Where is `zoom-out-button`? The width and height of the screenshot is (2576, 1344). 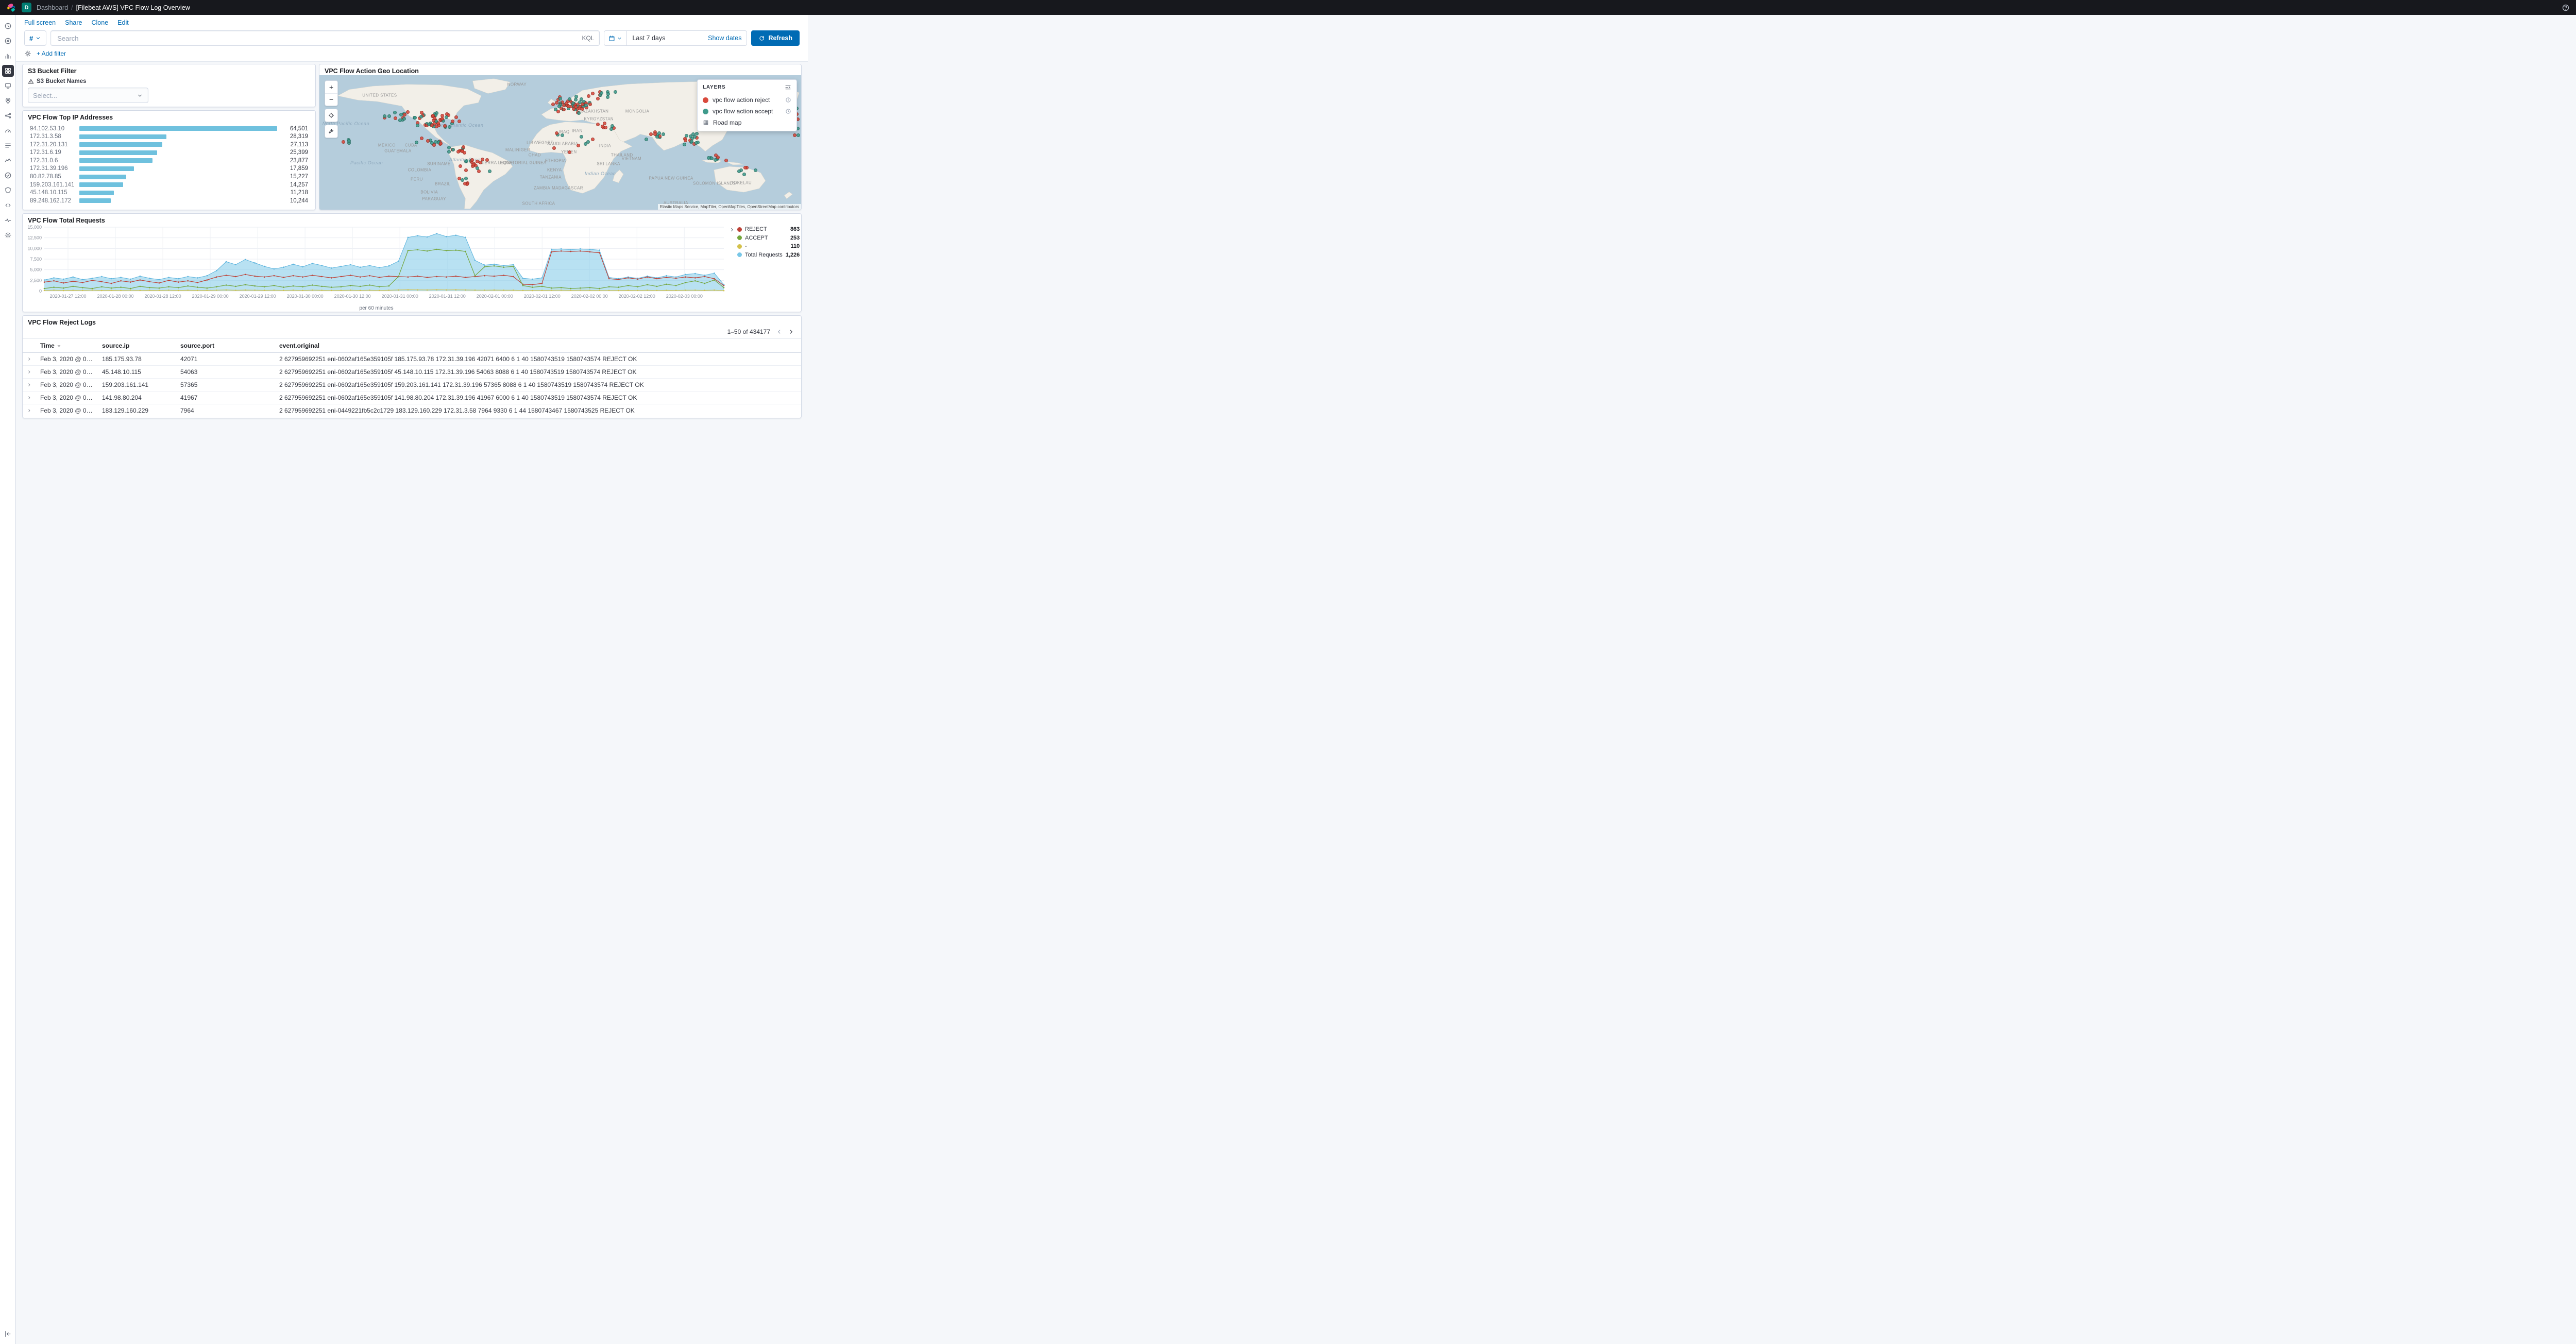 zoom-out-button is located at coordinates (331, 99).